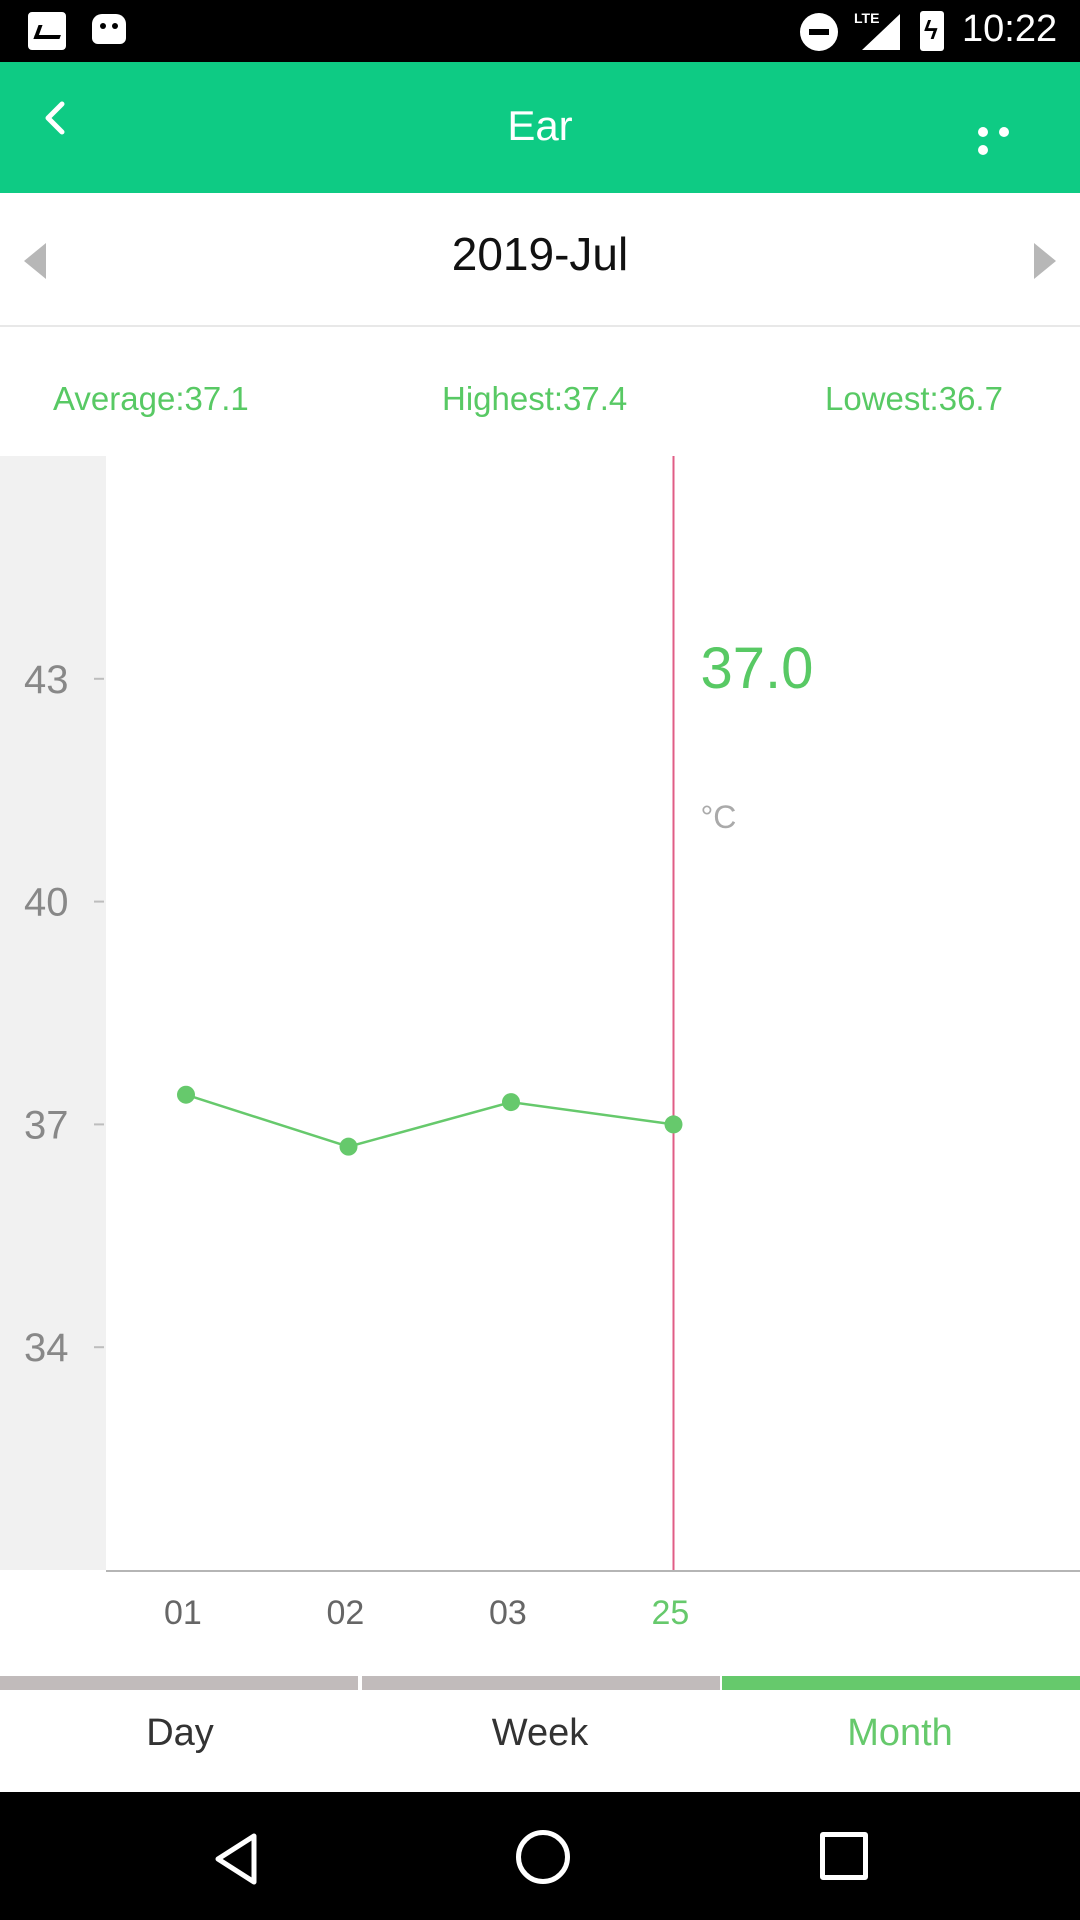 The height and width of the screenshot is (1920, 1080). Describe the element at coordinates (1008, 139) in the screenshot. I see `more-options-button` at that location.